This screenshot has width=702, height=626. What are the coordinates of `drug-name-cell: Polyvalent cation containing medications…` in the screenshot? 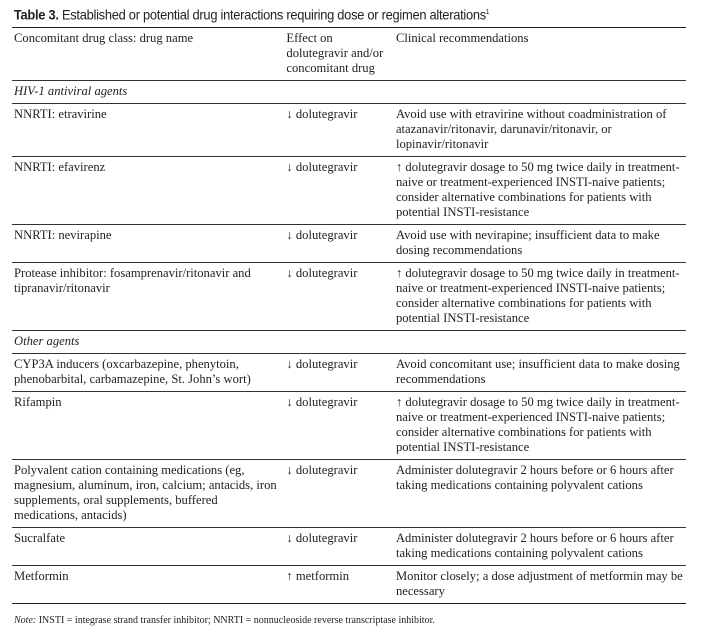 It's located at (145, 492).